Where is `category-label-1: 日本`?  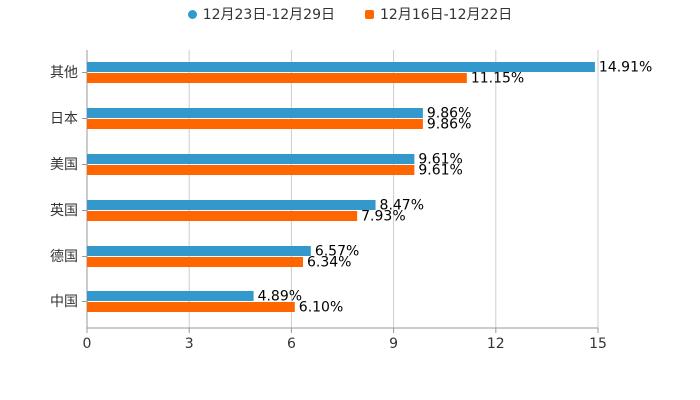
category-label-1: 日本 is located at coordinates (64, 119).